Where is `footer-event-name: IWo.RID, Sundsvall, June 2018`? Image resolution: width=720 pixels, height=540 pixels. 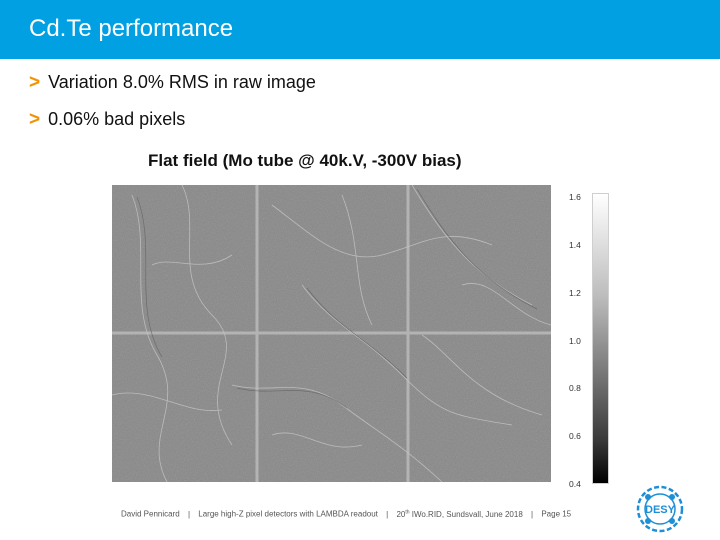
footer-event-name: IWo.RID, Sundsvall, June 2018 is located at coordinates (466, 514).